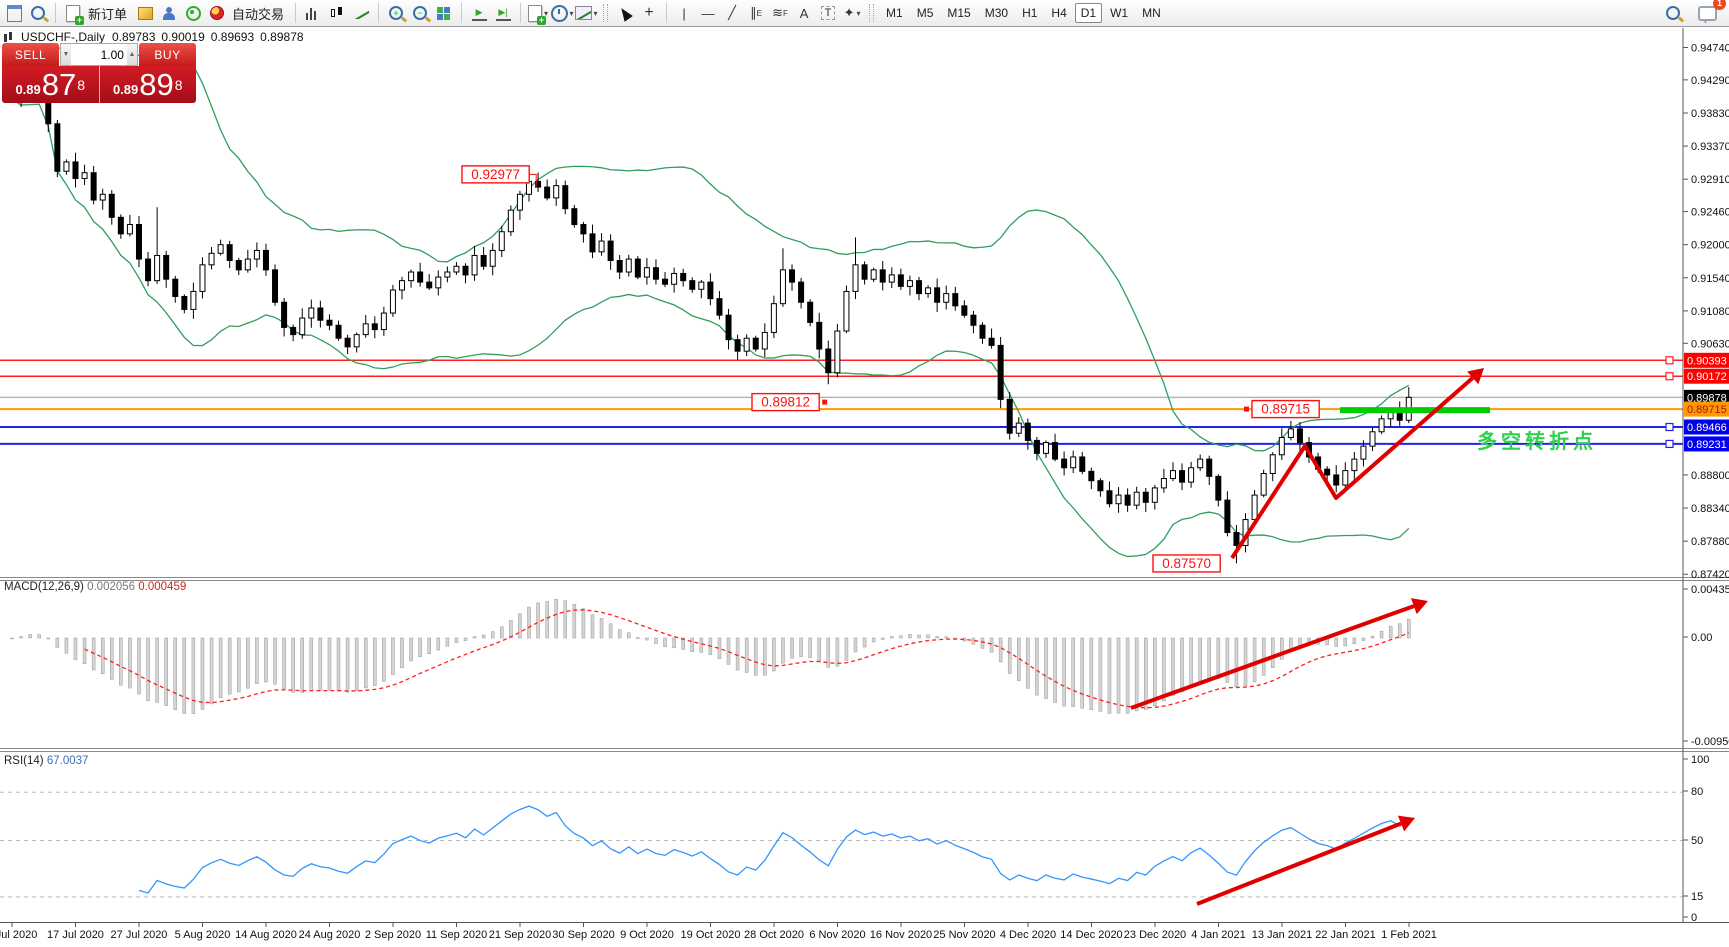 The width and height of the screenshot is (1729, 947). I want to click on buy-price: 0.89 89 8, so click(147, 84).